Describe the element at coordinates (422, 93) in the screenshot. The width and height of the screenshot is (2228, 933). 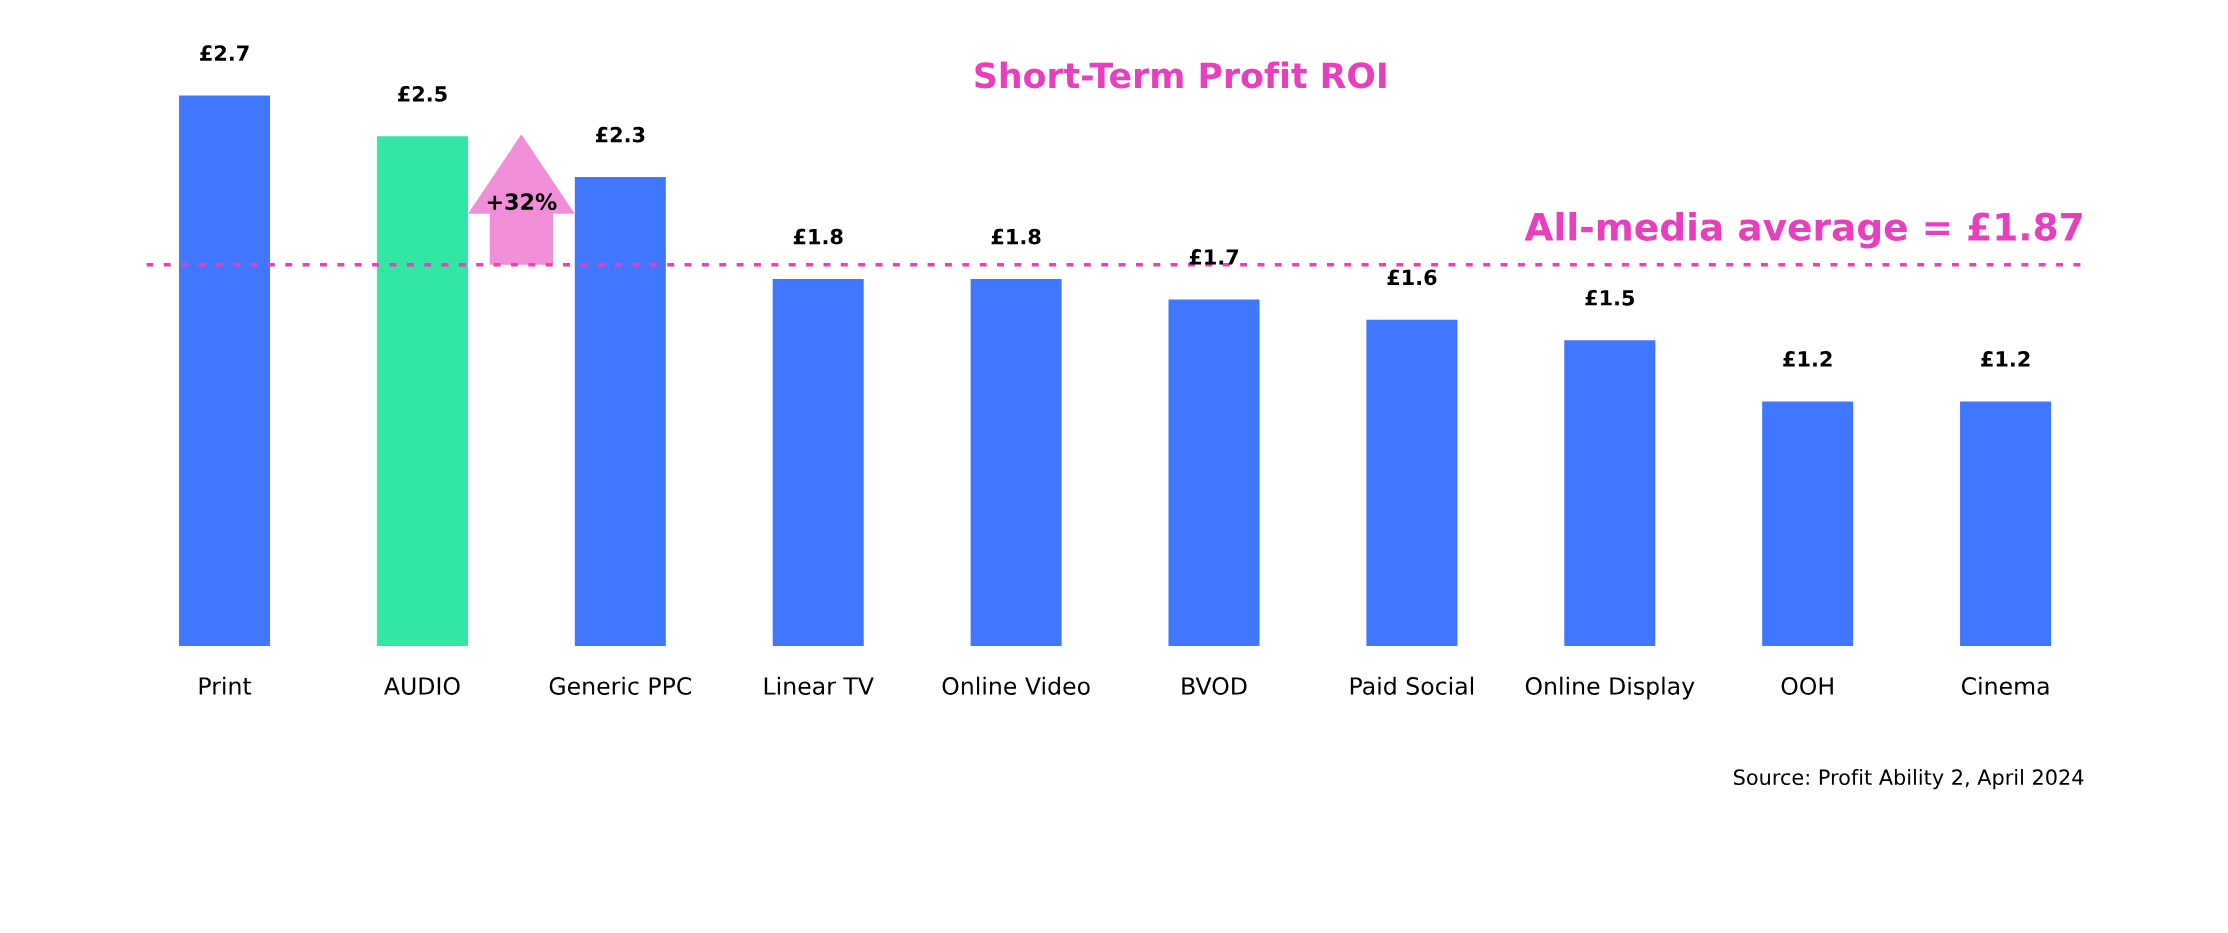
I see `data-label: £2.5` at that location.